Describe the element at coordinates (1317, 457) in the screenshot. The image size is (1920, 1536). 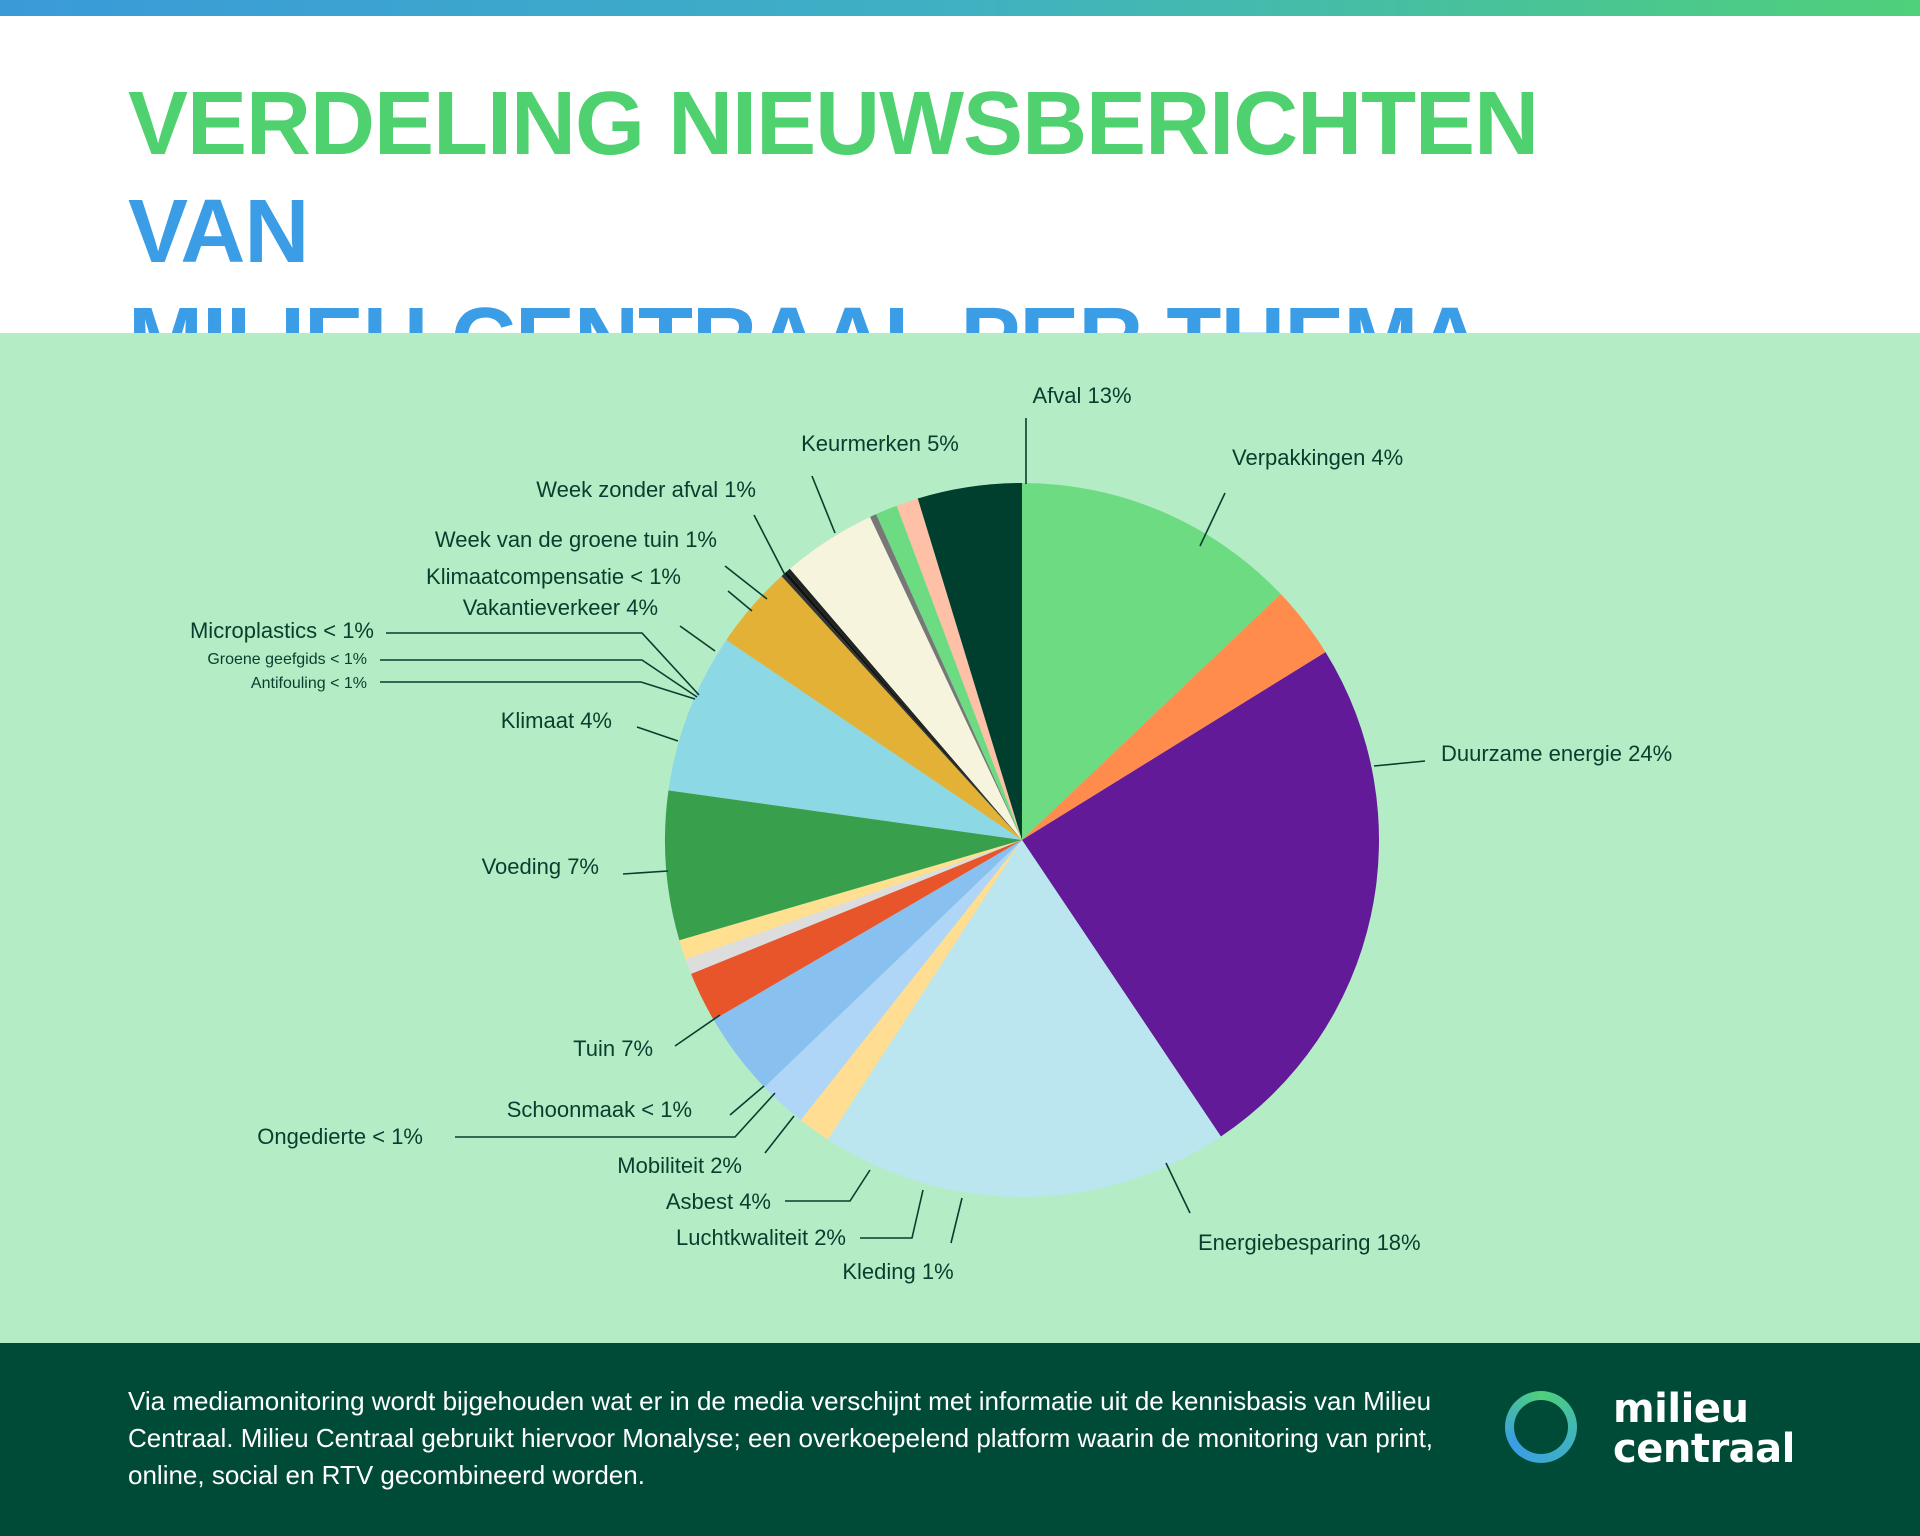
I see `slice-label-verpakkingen-4: Verpakkingen 4%` at that location.